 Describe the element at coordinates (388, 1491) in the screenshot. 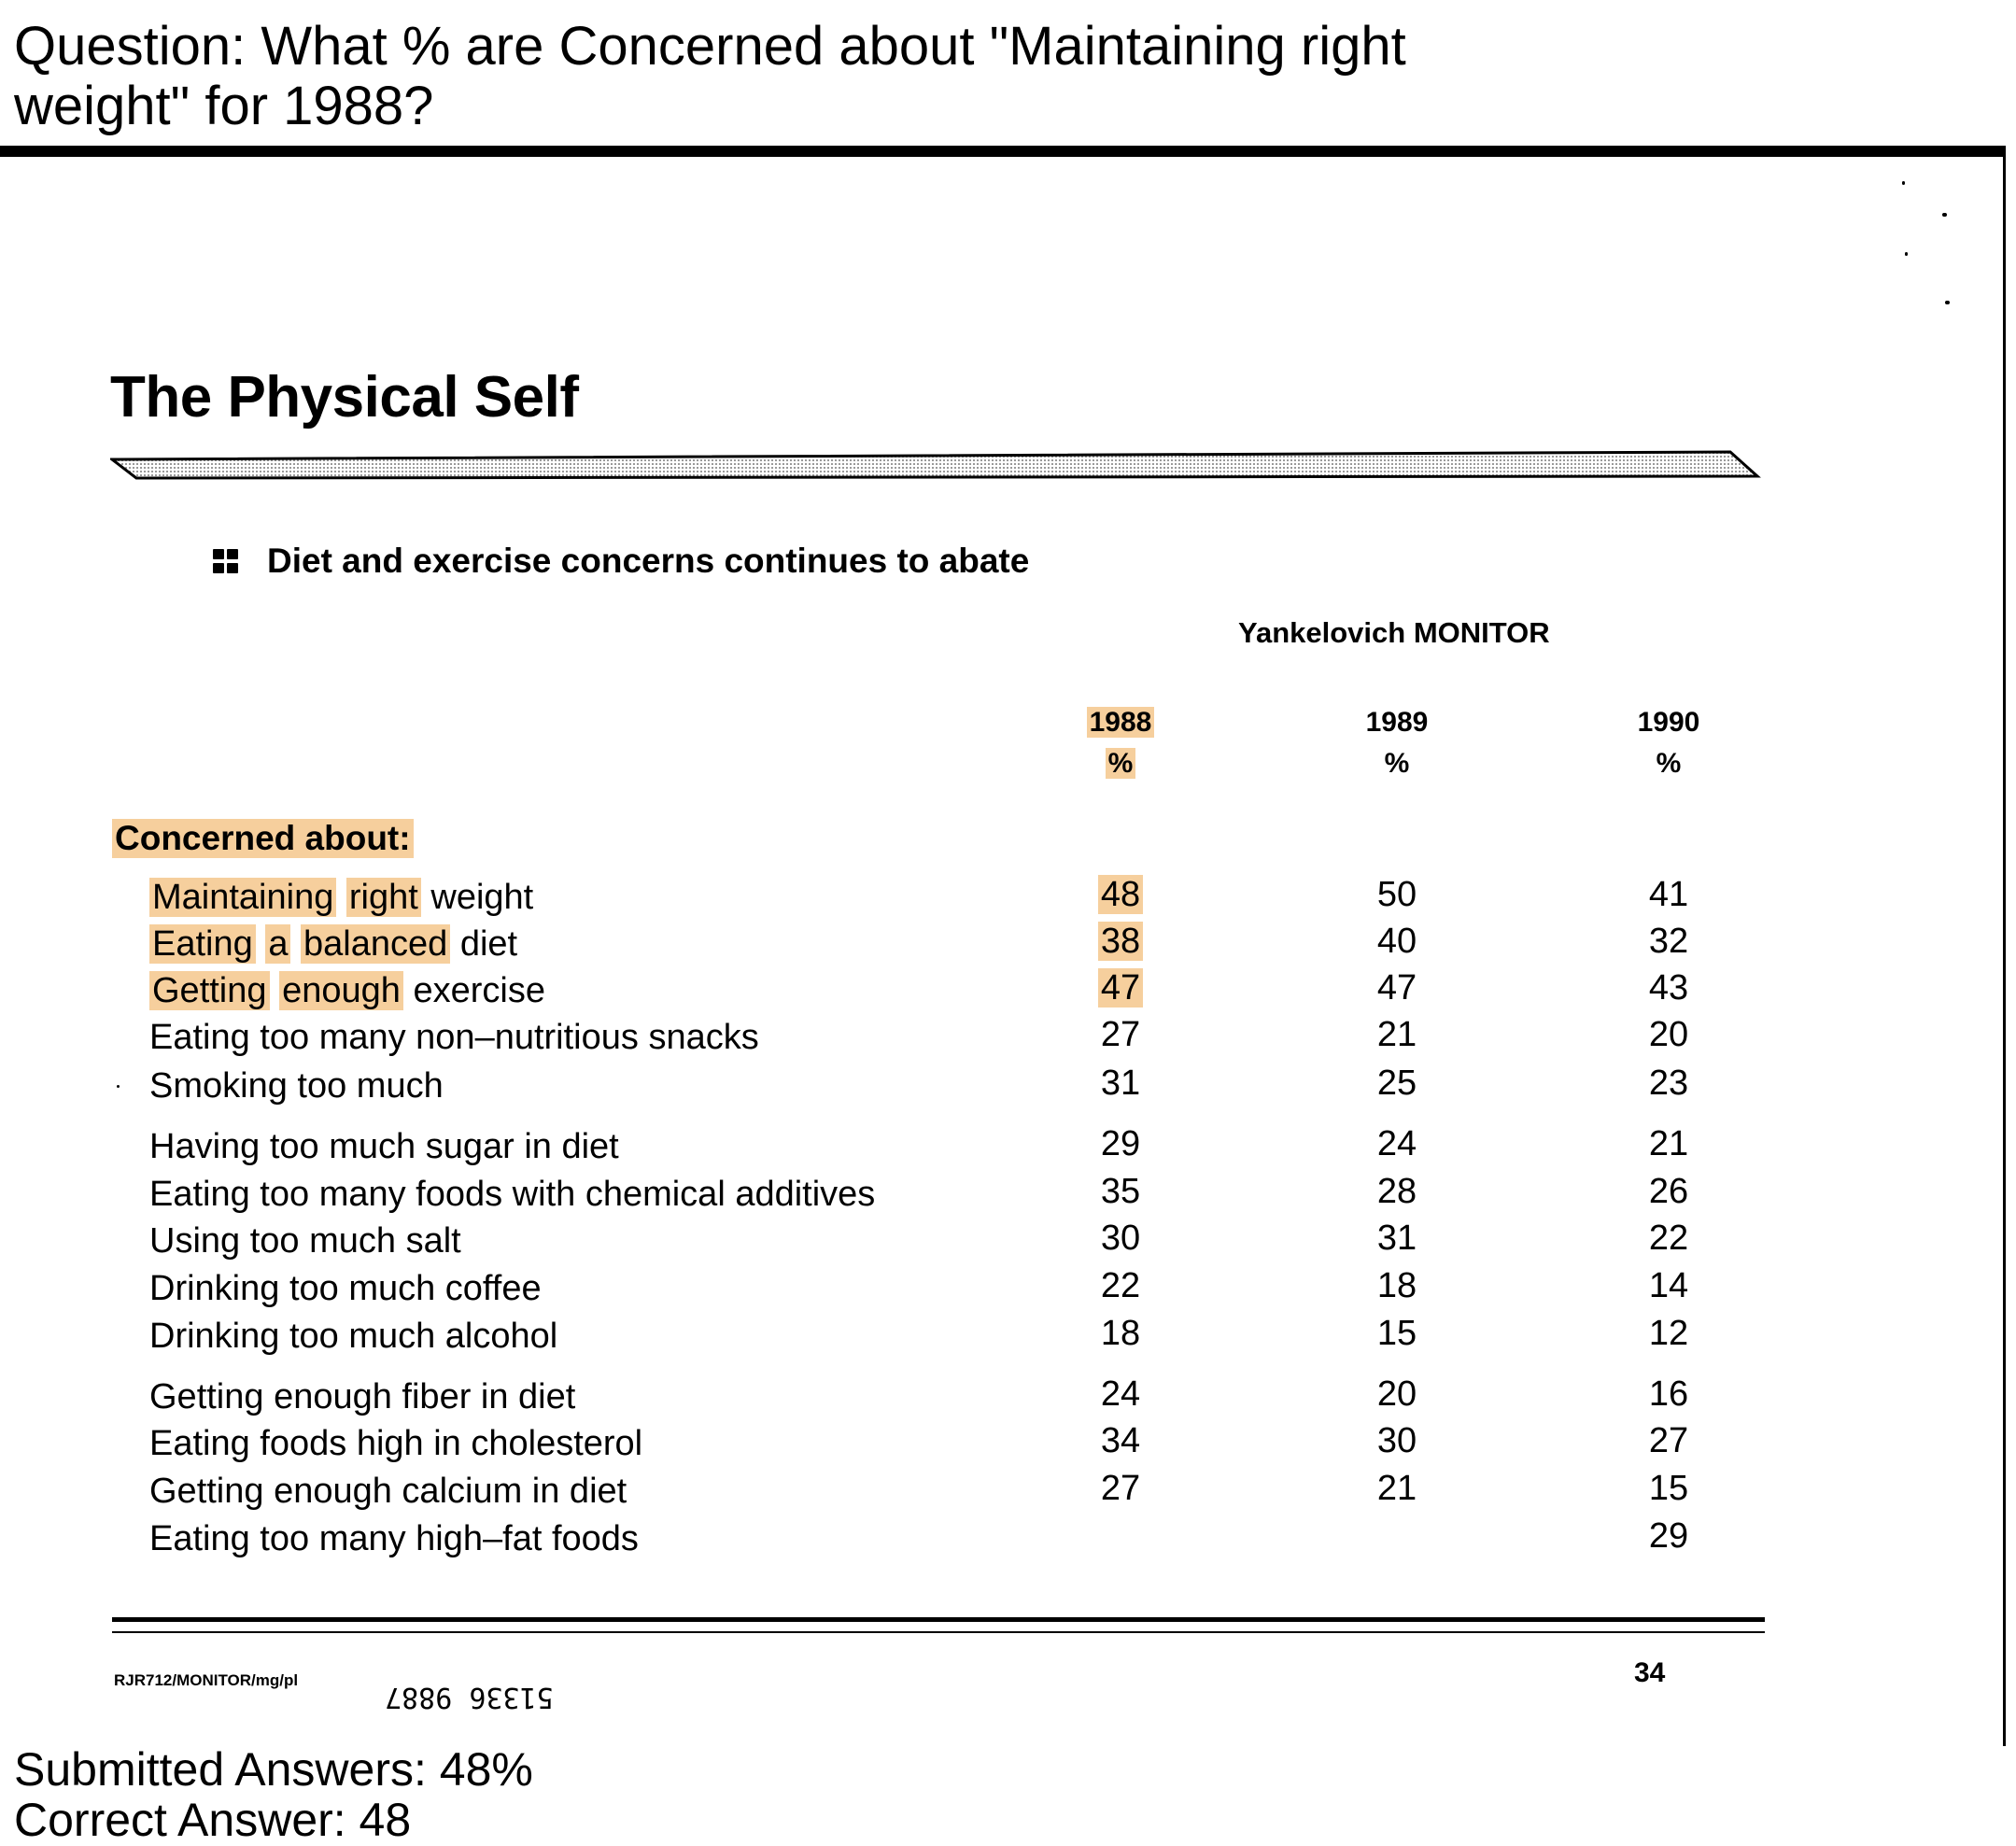

I see `row-label: Getting enough calcium in diet` at that location.